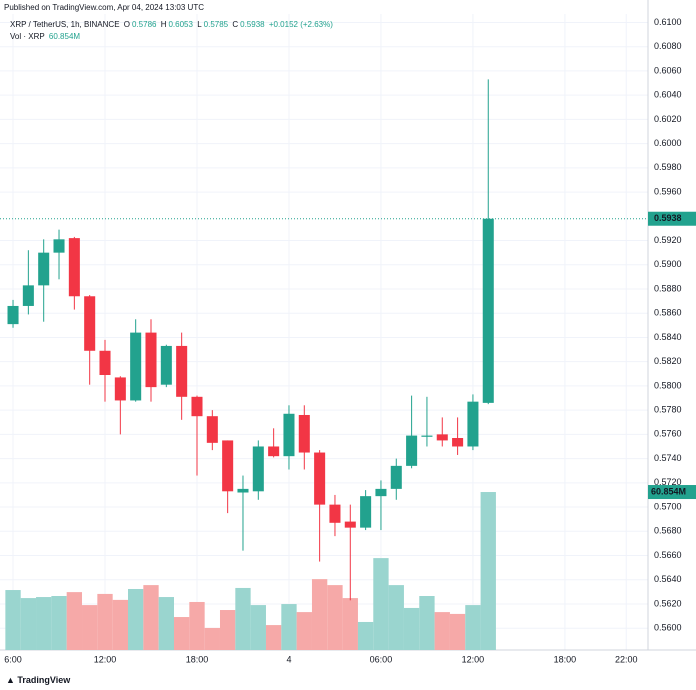  What do you see at coordinates (13, 659) in the screenshot?
I see `x-tick-label: 6:00` at bounding box center [13, 659].